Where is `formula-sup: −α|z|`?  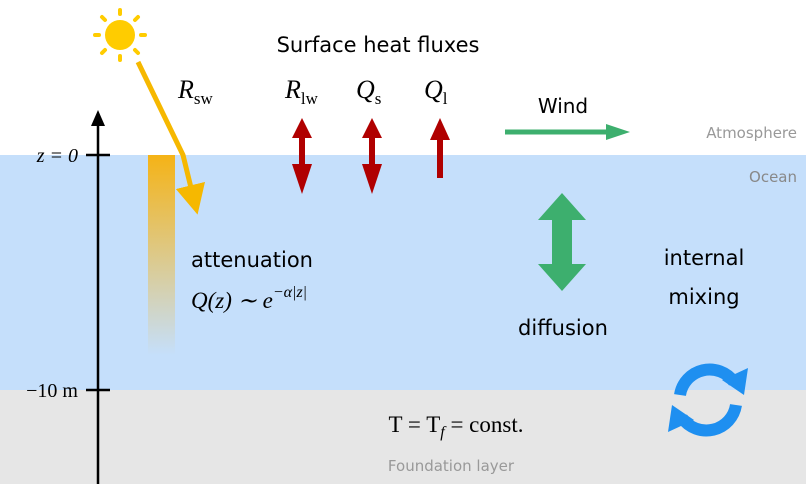 formula-sup: −α|z| is located at coordinates (290, 292).